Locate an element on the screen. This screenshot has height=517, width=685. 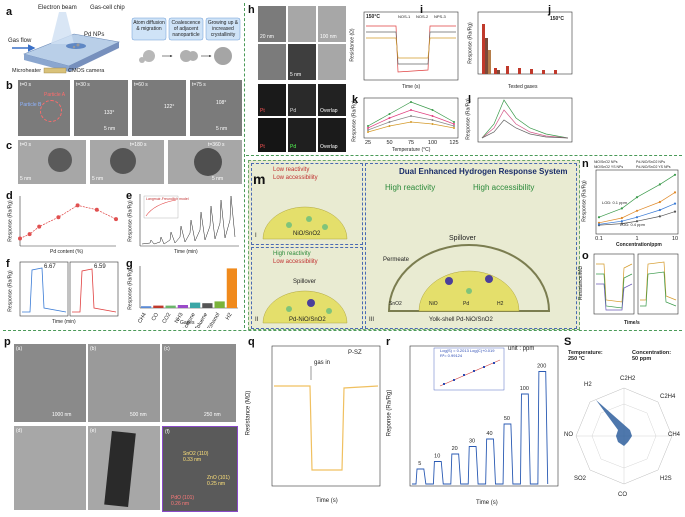
i-legend-2: NOS-2 is located at coordinates (422, 16).